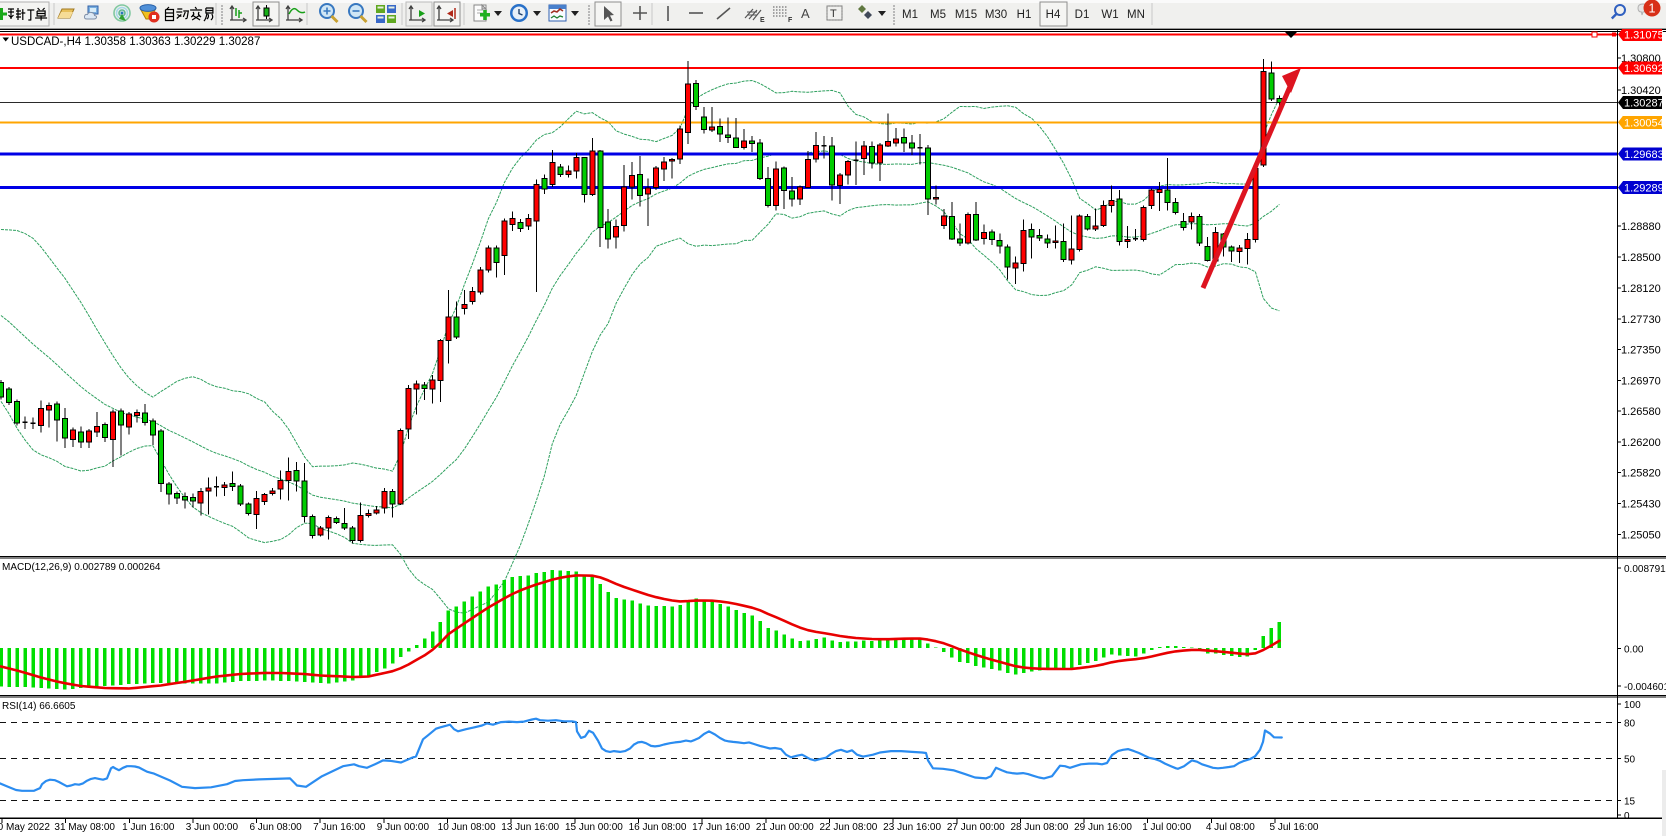 This screenshot has height=836, width=1666. What do you see at coordinates (1641, 350) in the screenshot?
I see `svg-text: 1.27350` at bounding box center [1641, 350].